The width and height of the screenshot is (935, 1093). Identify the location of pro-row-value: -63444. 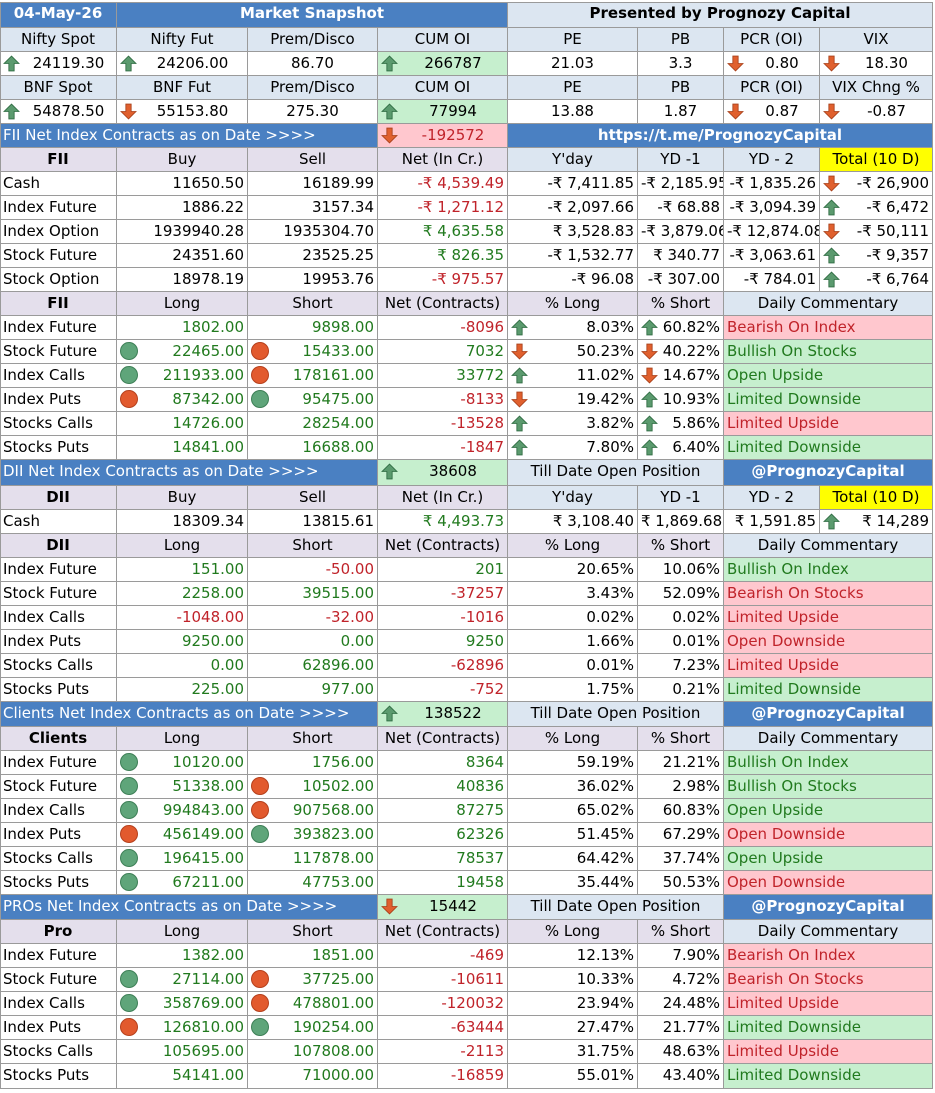
(443, 1028).